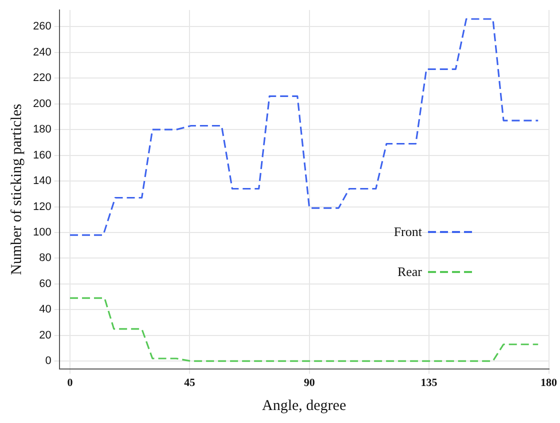 The width and height of the screenshot is (560, 423). I want to click on y-tick-label: 60, so click(45, 284).